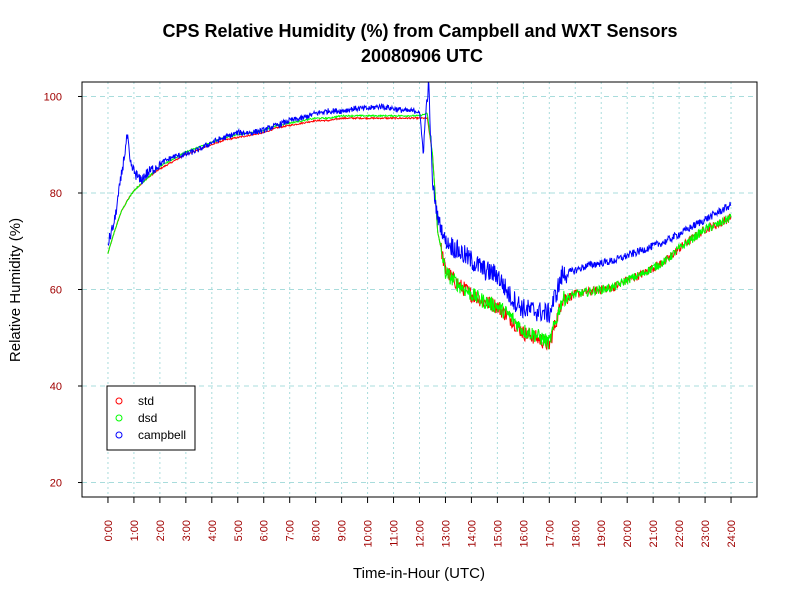  I want to click on x-tick-label: 14:00, so click(472, 534).